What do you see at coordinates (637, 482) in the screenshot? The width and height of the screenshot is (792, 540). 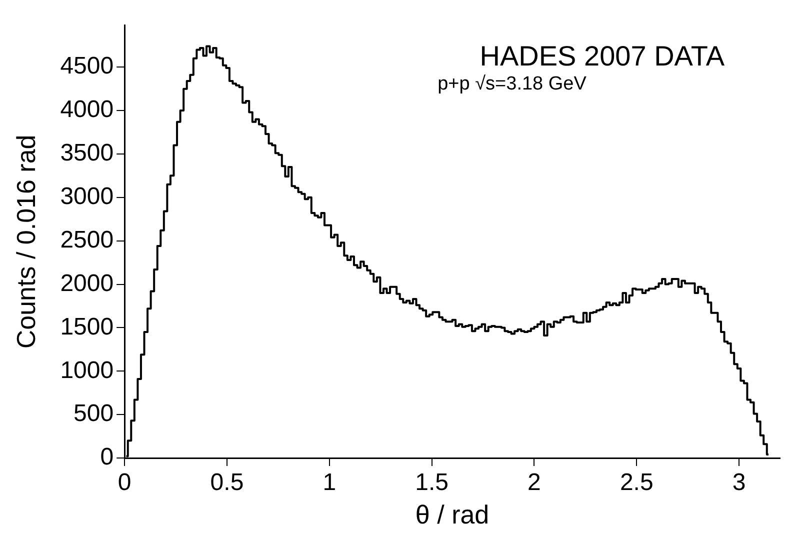 I see `x-tick-label: 2.5` at bounding box center [637, 482].